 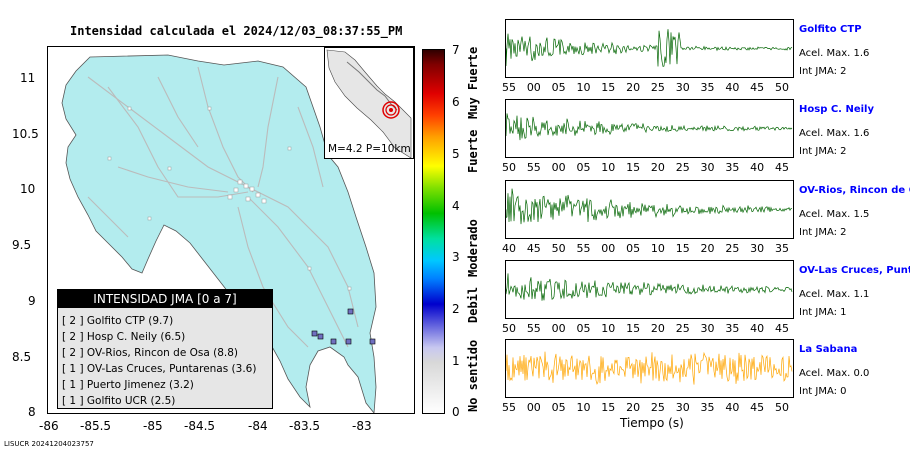 I want to click on x-axis-label: Tiempo (s), so click(x=652, y=423).